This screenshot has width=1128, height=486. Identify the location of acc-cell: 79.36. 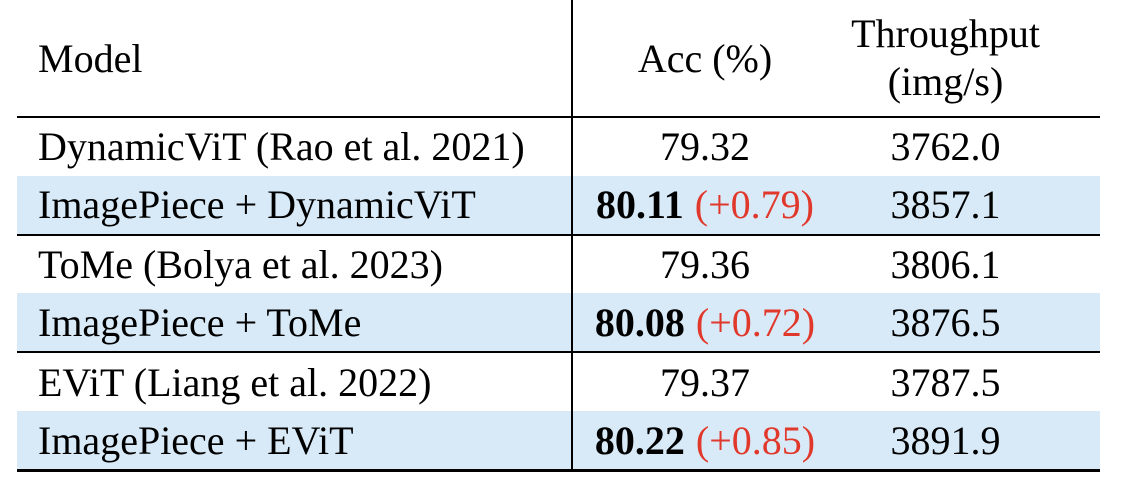
(705, 265).